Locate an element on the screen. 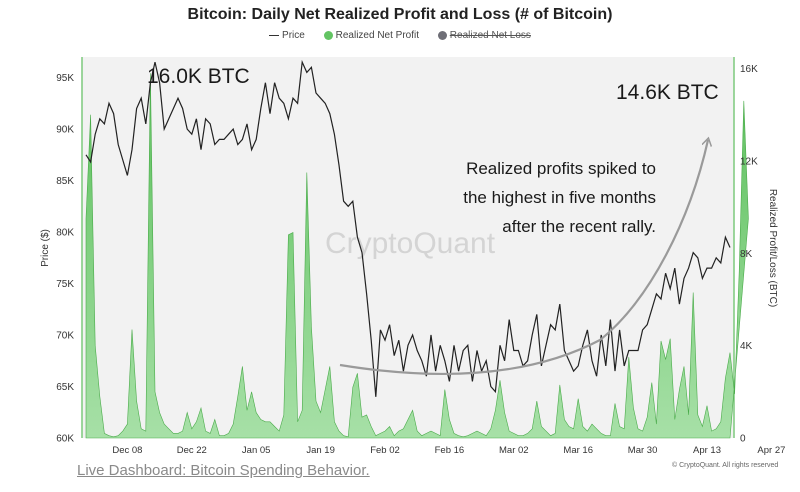 The image size is (800, 492). y-right-tick-label: 4K is located at coordinates (746, 346).